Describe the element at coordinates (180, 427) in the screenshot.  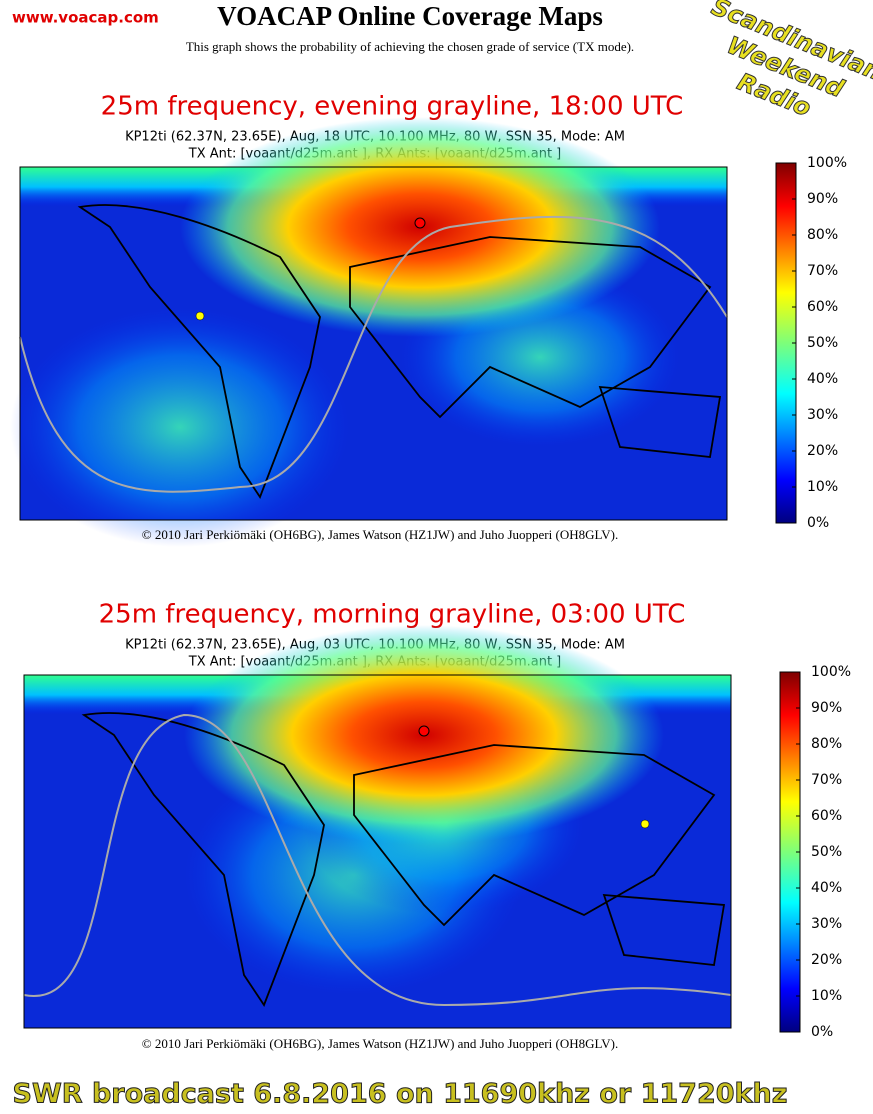
I see `cool-zone` at that location.